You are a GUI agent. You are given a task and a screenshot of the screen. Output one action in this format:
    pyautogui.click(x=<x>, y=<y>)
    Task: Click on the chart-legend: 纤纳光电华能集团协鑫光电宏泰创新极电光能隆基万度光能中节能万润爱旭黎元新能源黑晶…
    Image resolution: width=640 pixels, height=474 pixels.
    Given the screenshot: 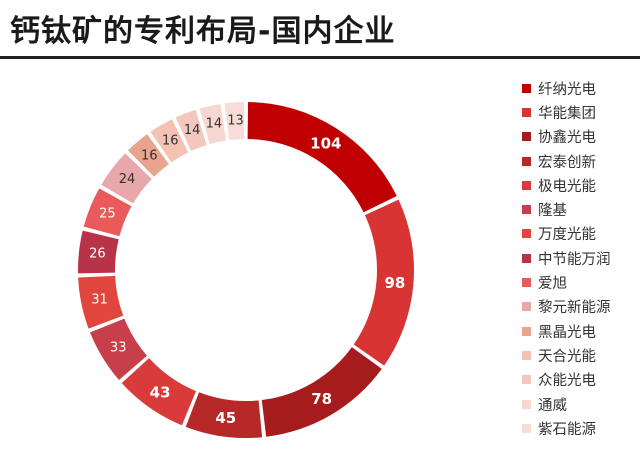 What is the action you would take?
    pyautogui.click(x=580, y=258)
    